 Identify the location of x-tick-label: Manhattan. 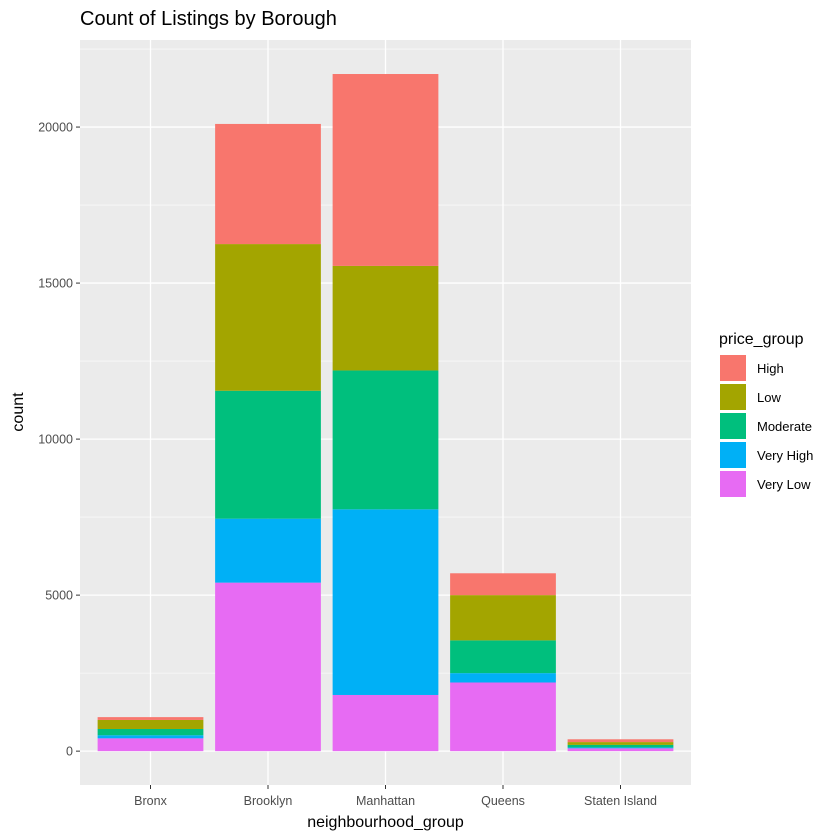
(385, 801).